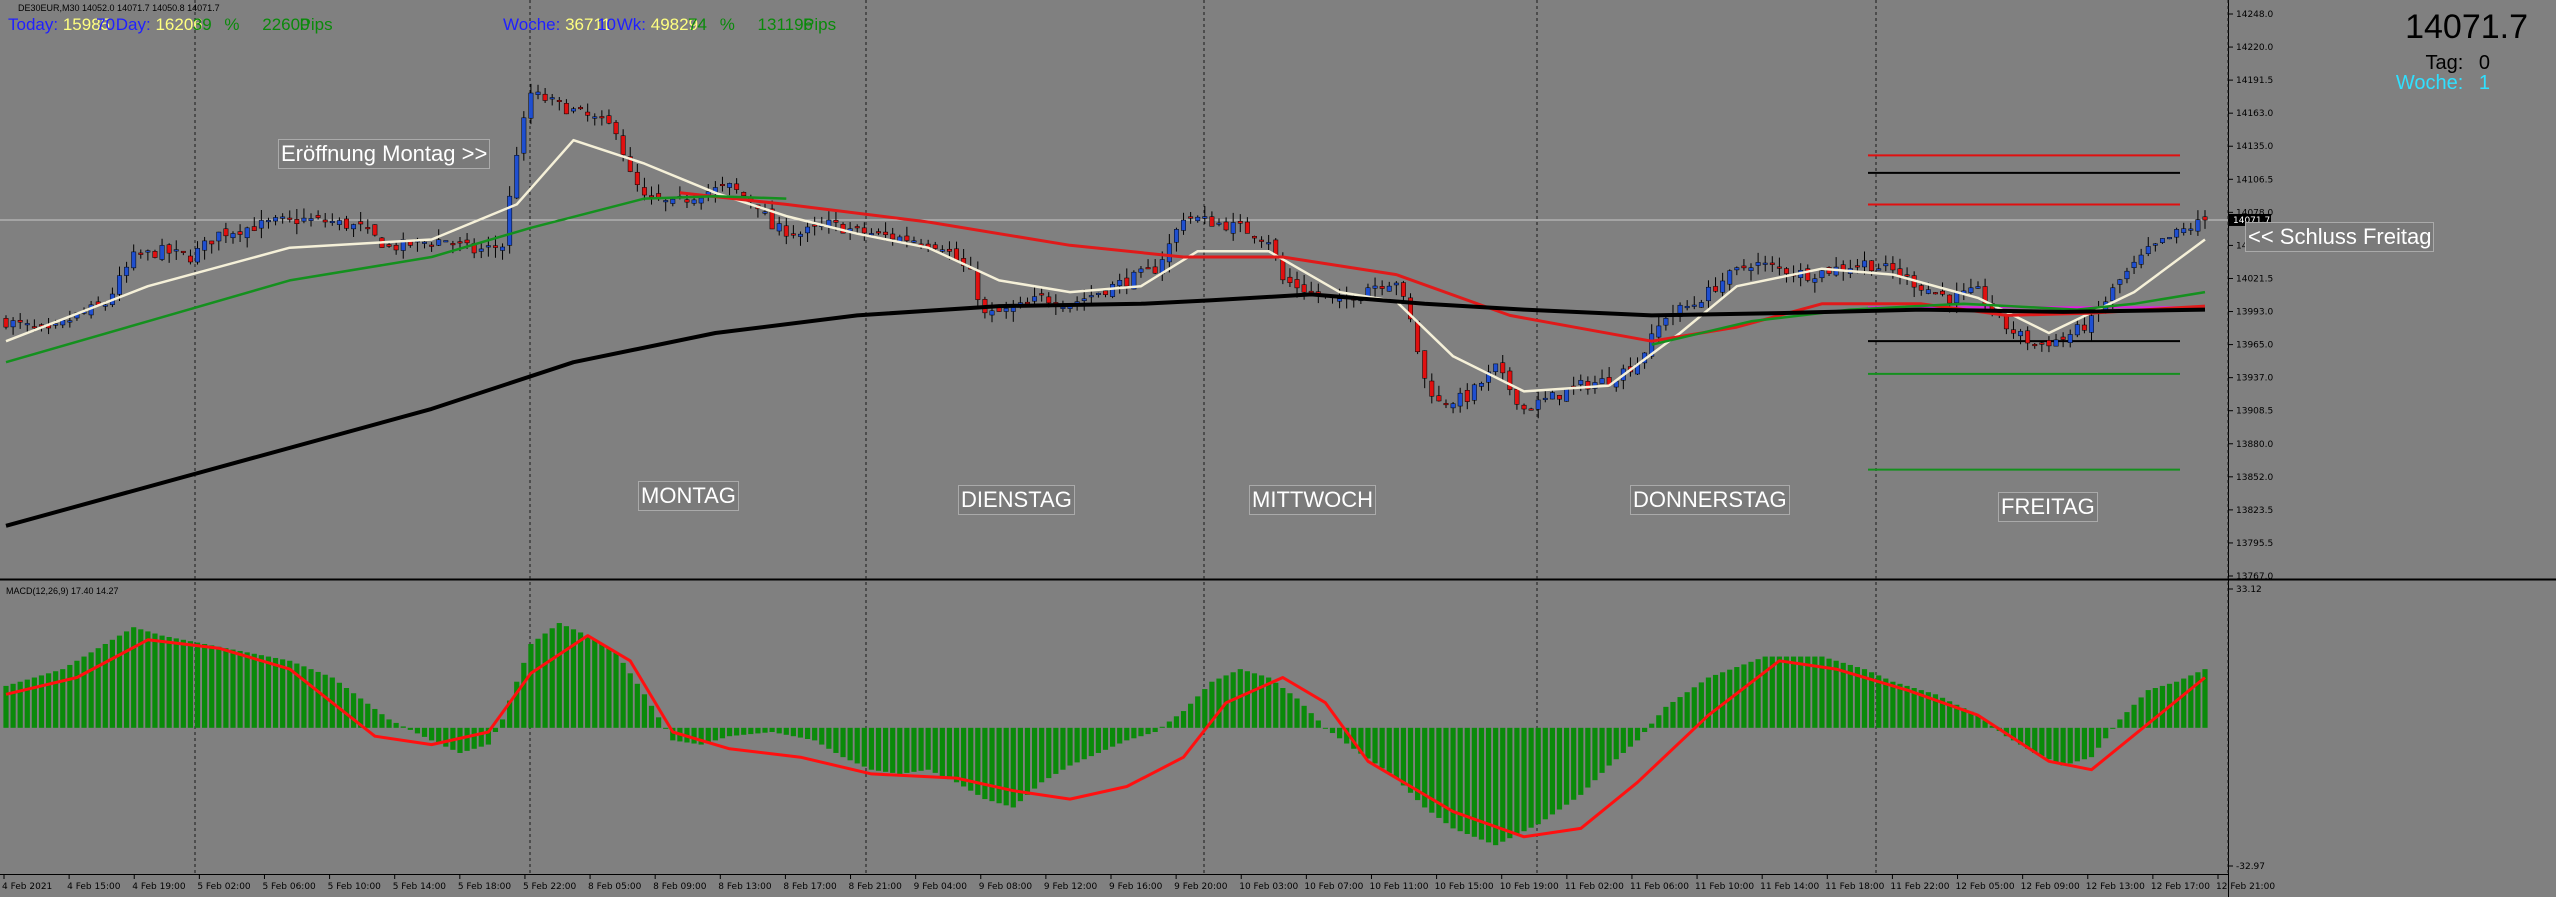 The image size is (2556, 897). I want to click on week-v3: 49829, so click(674, 24).